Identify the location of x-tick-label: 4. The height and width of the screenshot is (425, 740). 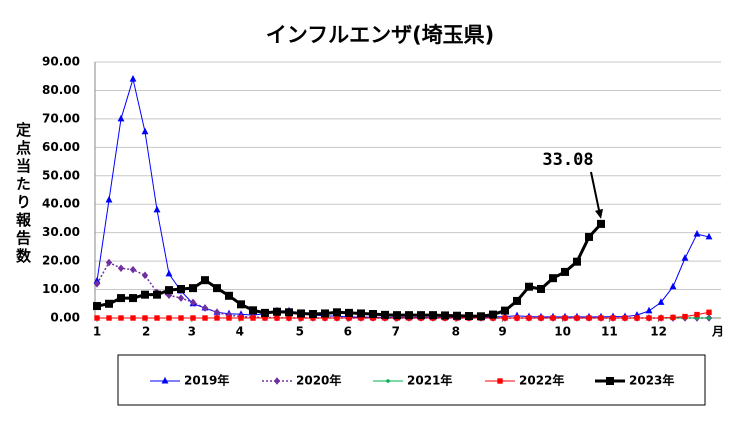
(240, 332).